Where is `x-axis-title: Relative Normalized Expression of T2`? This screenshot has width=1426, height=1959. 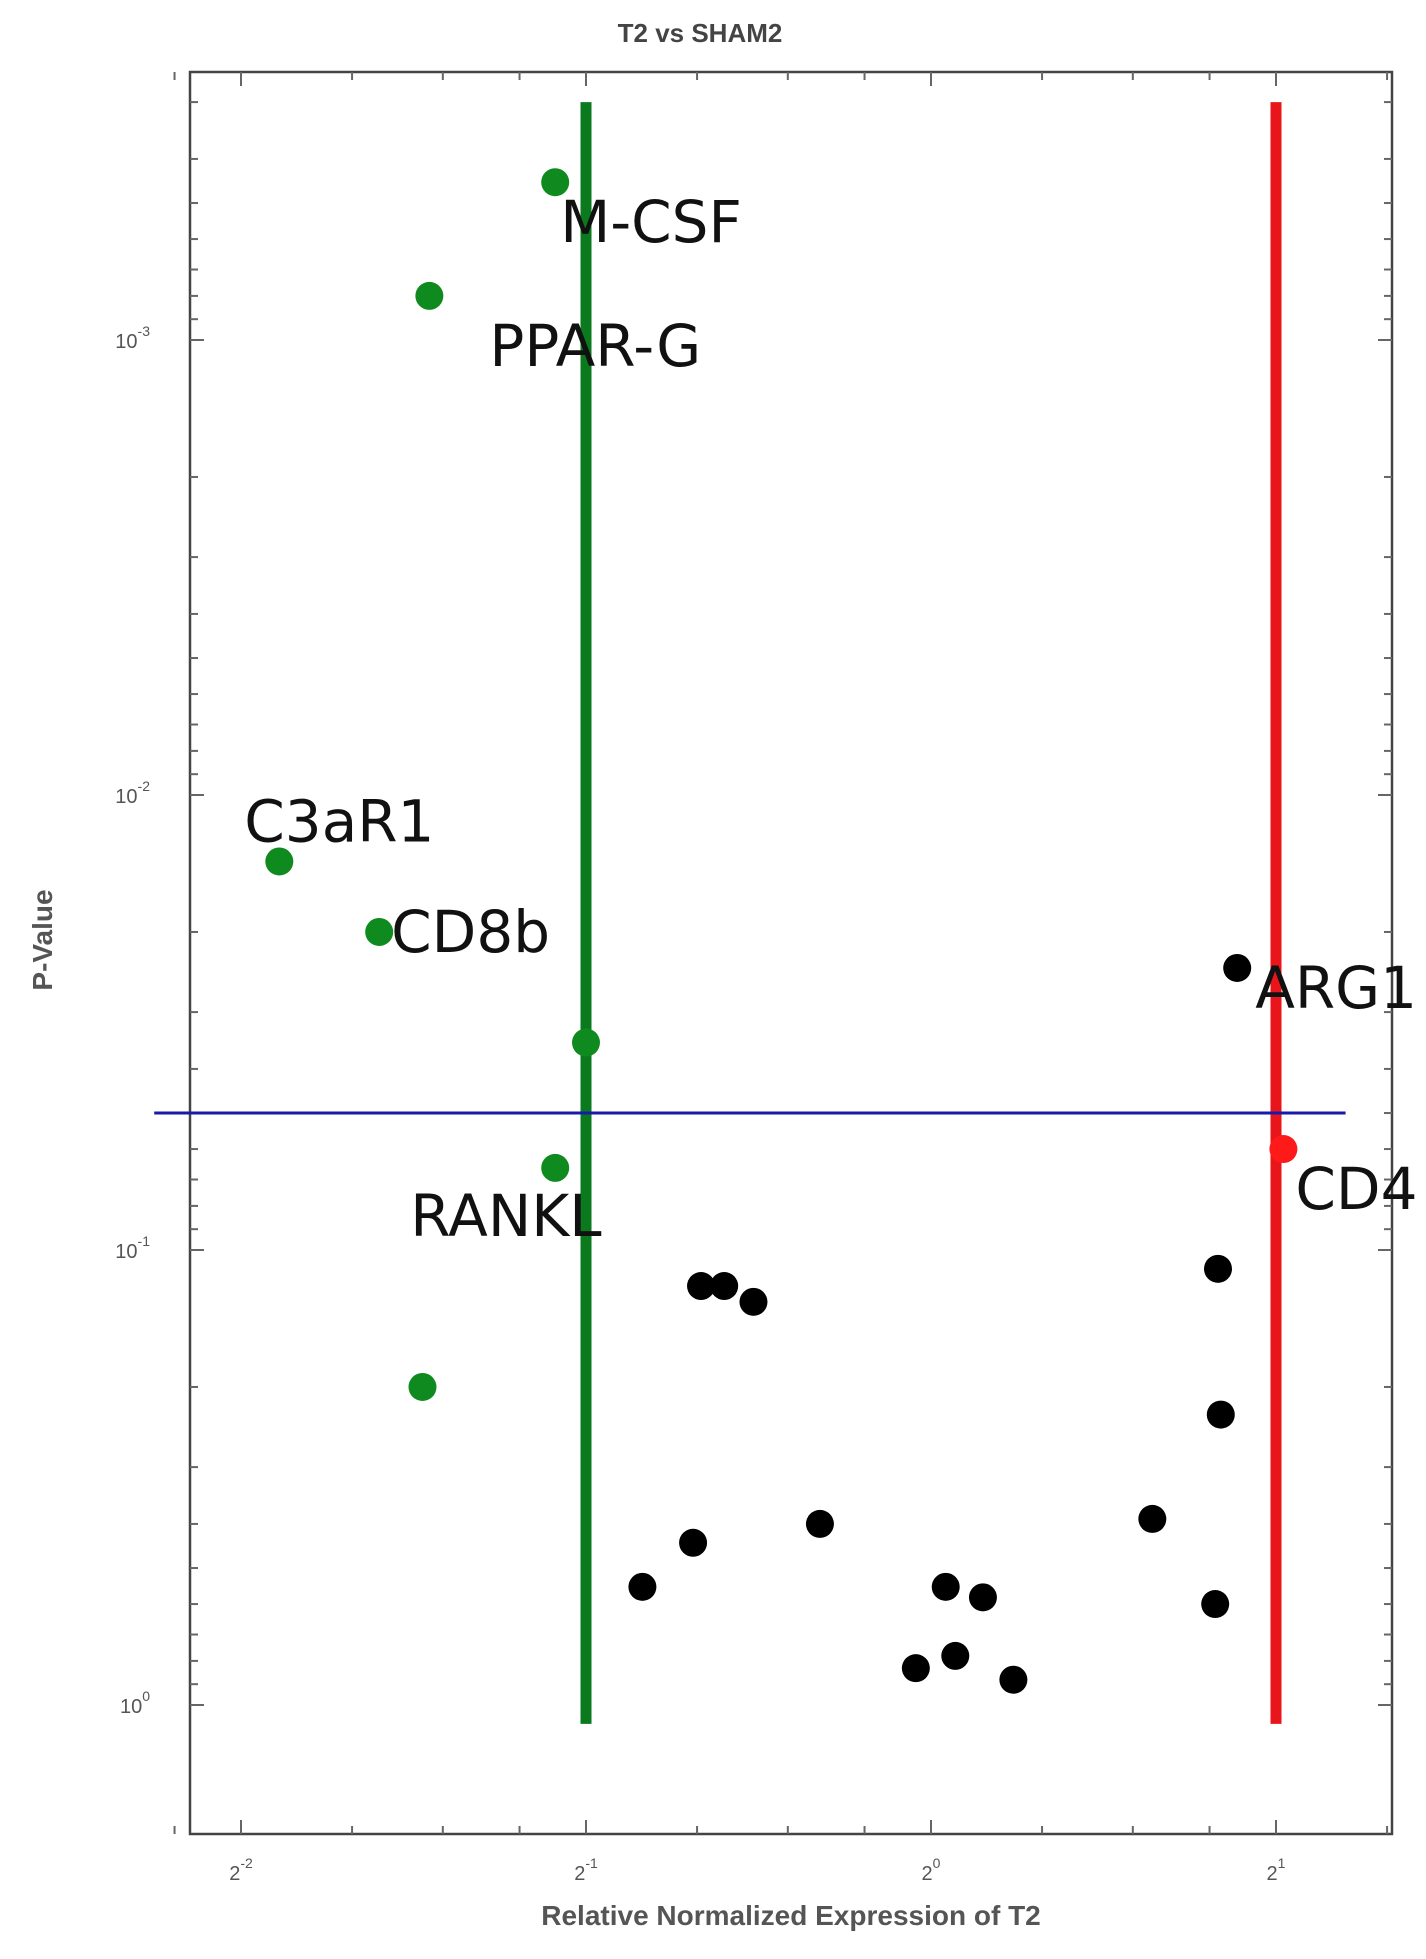 x-axis-title: Relative Normalized Expression of T2 is located at coordinates (791, 1915).